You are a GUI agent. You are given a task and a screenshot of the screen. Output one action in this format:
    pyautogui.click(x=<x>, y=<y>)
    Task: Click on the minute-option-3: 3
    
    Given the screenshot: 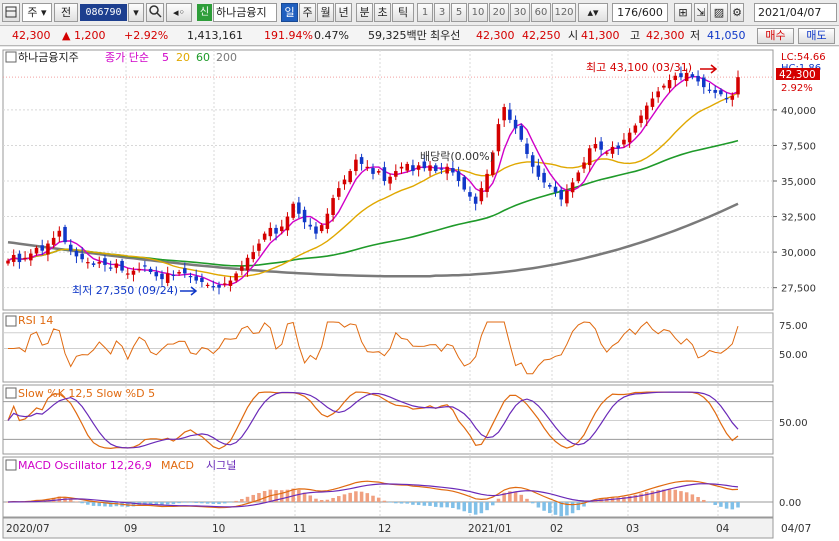 What is the action you would take?
    pyautogui.click(x=442, y=12)
    